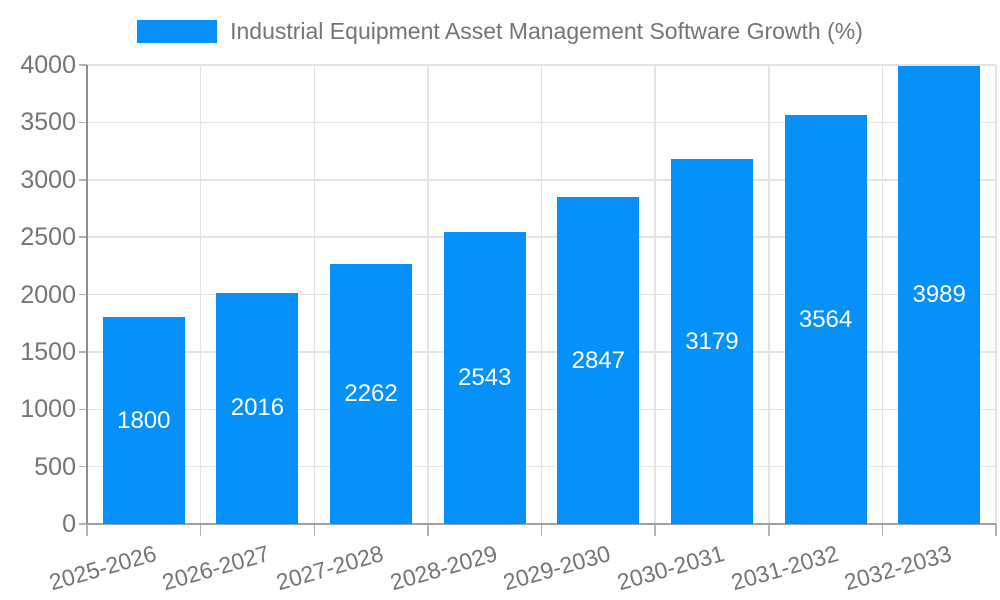 Image resolution: width=1000 pixels, height=600 pixels. Describe the element at coordinates (784, 568) in the screenshot. I see `x-axis-label: 2031-2032` at that location.